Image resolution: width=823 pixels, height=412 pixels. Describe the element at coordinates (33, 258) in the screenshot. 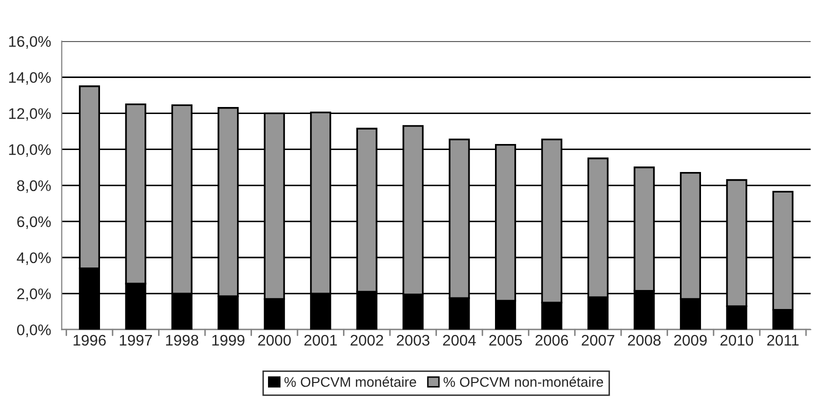

I see `y-tick-label: 4,0%` at that location.